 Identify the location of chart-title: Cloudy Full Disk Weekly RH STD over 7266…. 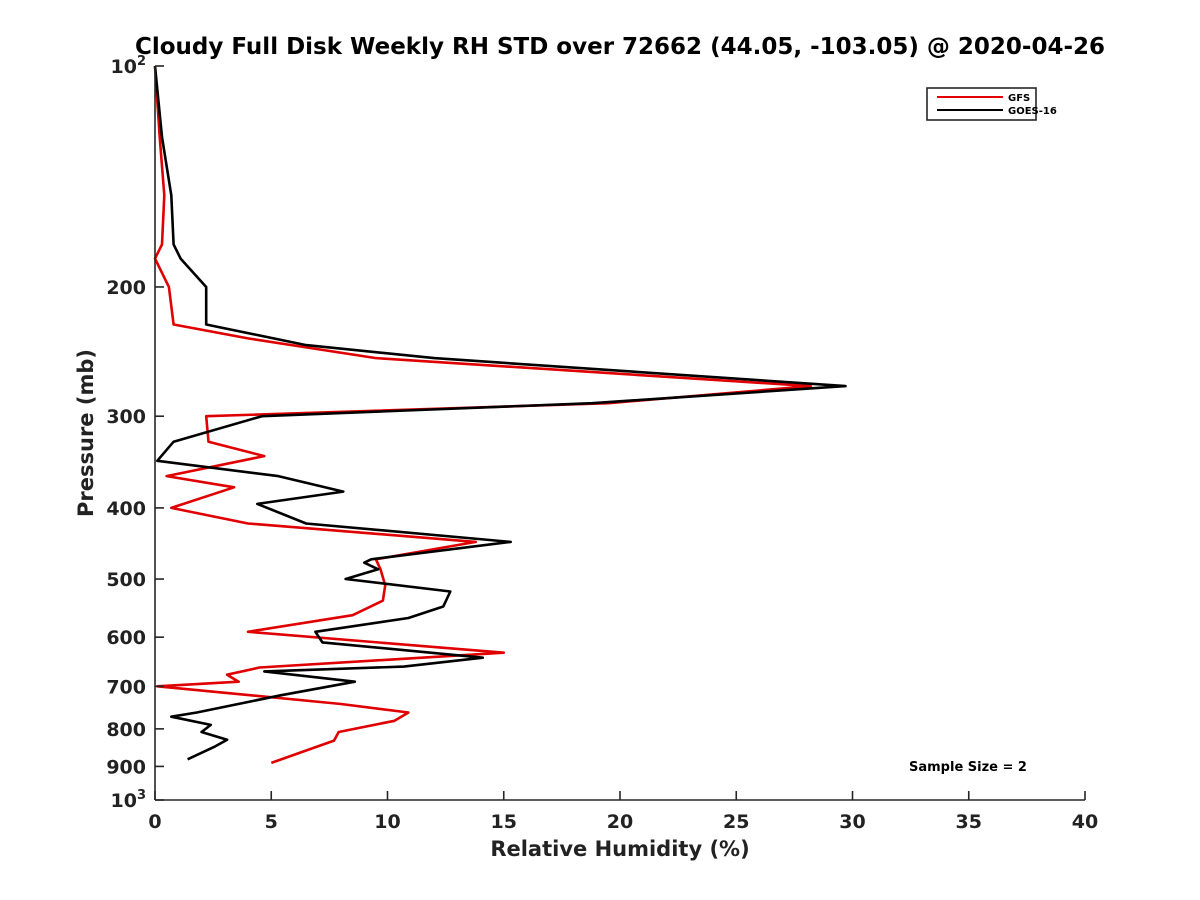
(620, 47).